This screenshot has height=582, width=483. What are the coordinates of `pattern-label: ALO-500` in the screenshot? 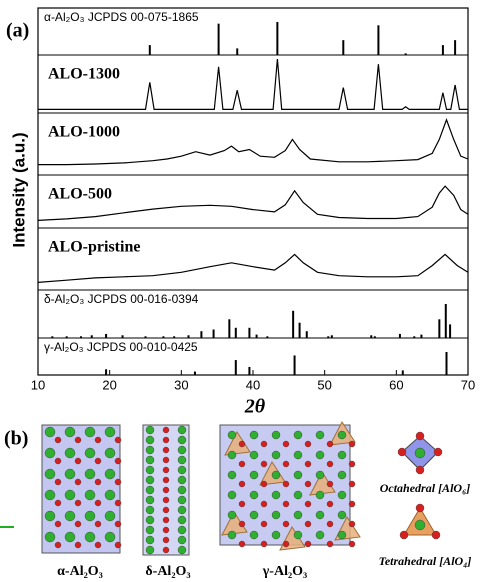 It's located at (80, 194).